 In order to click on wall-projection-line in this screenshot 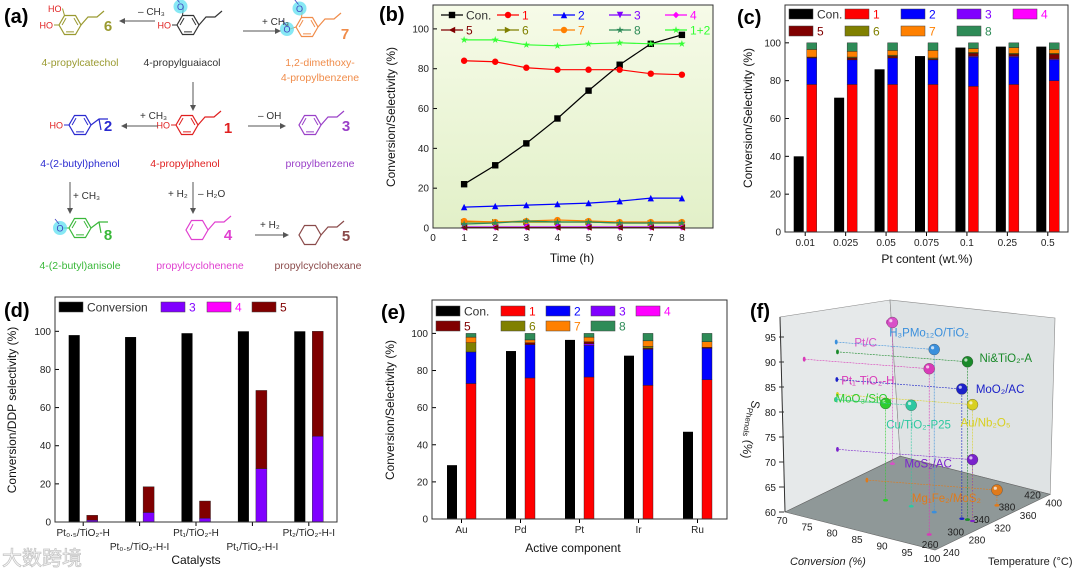, I will do `click(905, 454)`.